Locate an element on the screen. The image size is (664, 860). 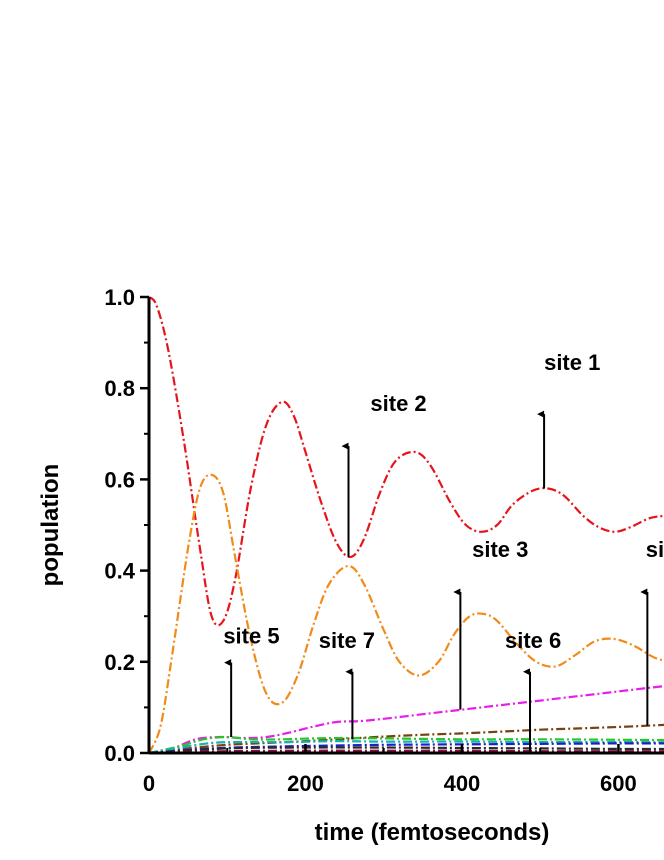
annotation-label: site 4 is located at coordinates (655, 549).